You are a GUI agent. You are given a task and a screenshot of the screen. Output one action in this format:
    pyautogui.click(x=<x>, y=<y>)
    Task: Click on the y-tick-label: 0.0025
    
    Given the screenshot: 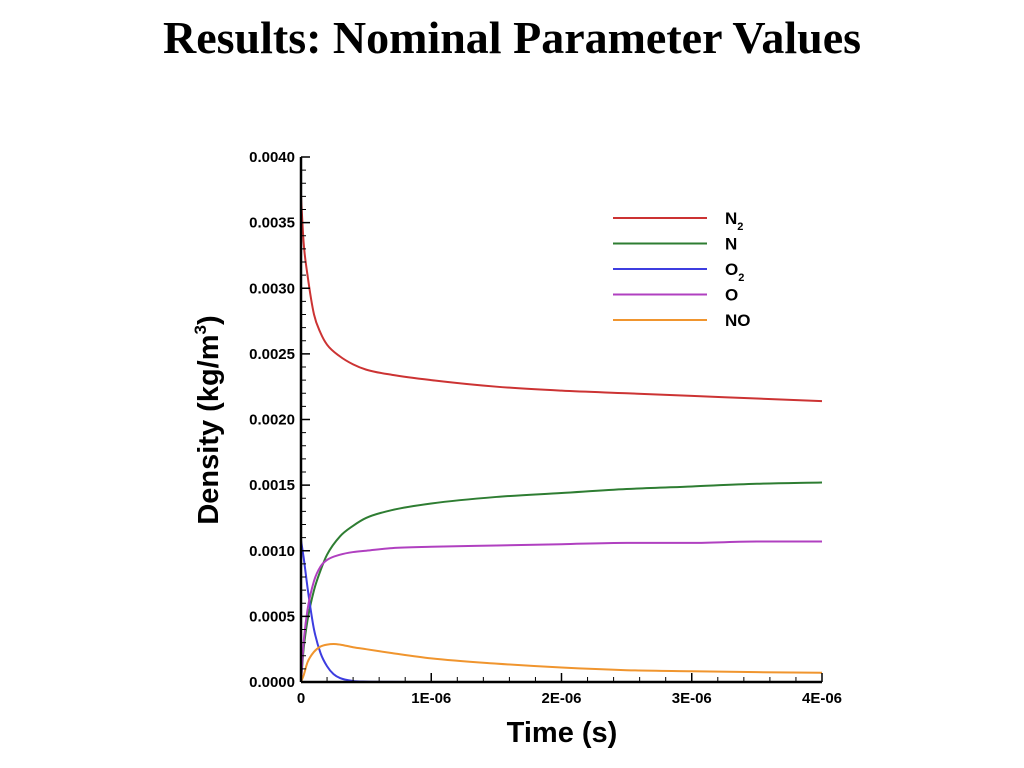 What is the action you would take?
    pyautogui.click(x=272, y=354)
    